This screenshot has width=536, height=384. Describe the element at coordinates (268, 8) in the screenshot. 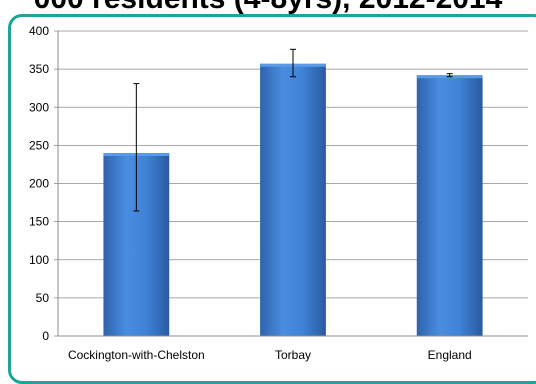

I see `chart-title: 000 residents (4-8yrs), 2012-2014` at that location.